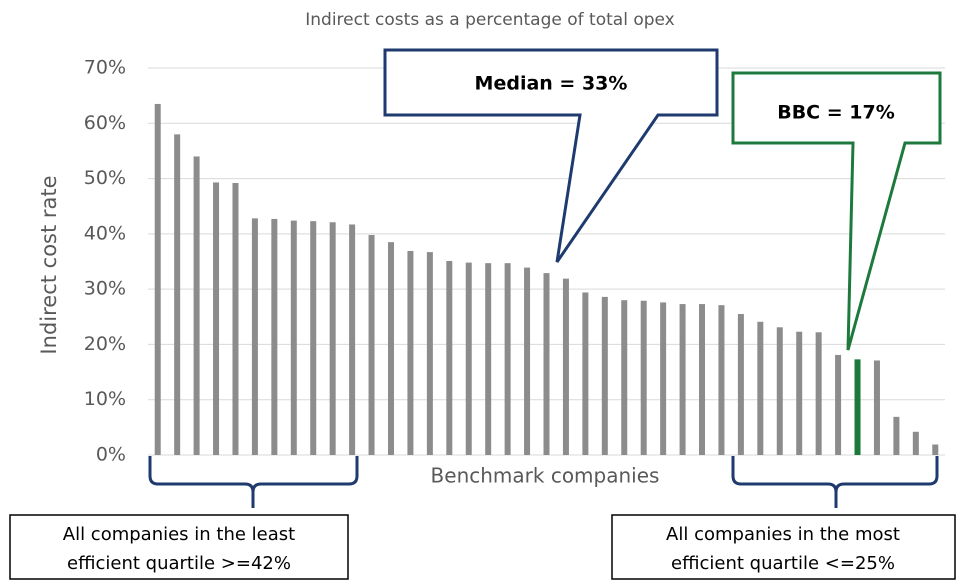 This screenshot has height=580, width=956. What do you see at coordinates (105, 399) in the screenshot?
I see `y-tick-label: 10%` at bounding box center [105, 399].